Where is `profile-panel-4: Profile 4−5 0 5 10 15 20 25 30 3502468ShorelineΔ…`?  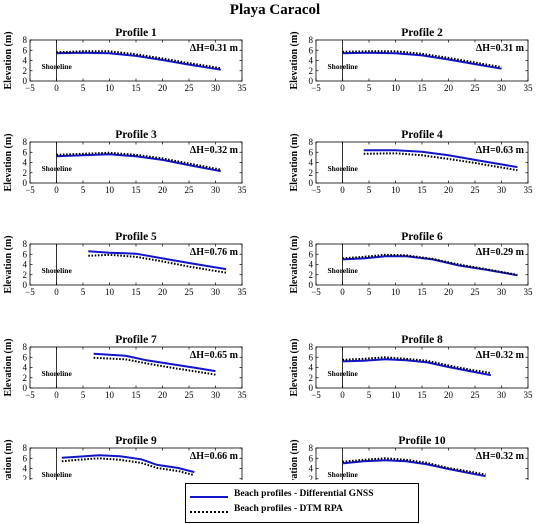
profile-panel-4: Profile 4−5 0 5 10 15 20 25 30 3502468ShorelineΔ… is located at coordinates (411, 162).